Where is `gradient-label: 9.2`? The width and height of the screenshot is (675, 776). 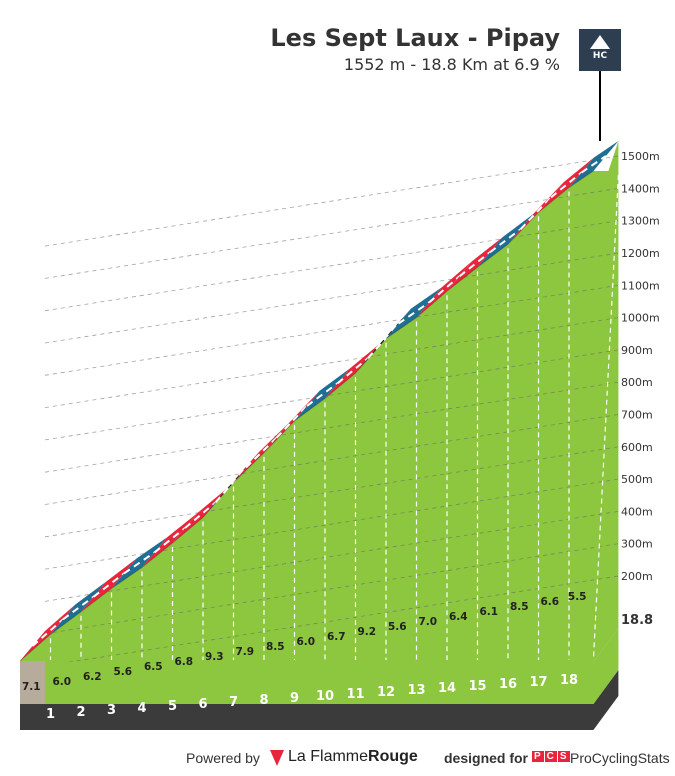 gradient-label: 9.2 is located at coordinates (366, 632).